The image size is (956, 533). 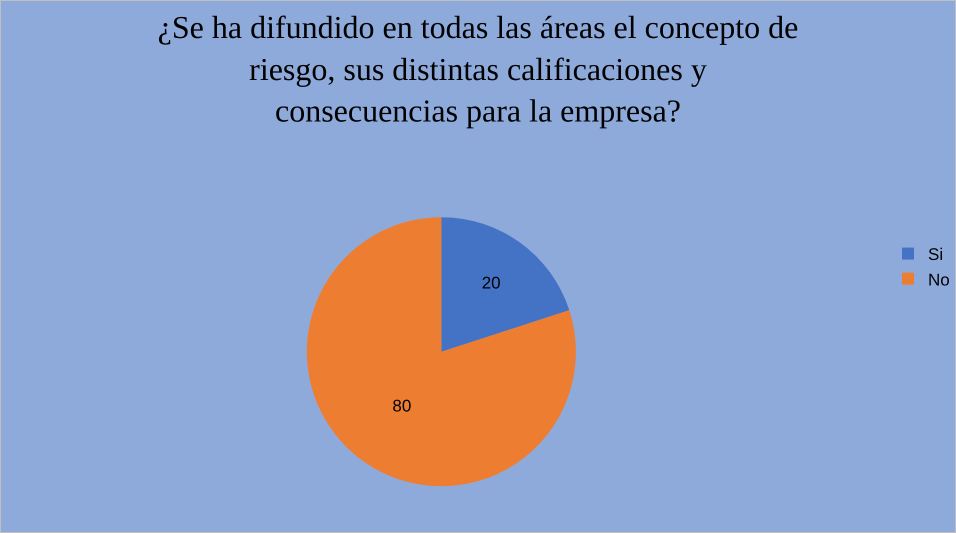 What do you see at coordinates (936, 254) in the screenshot?
I see `legend-label: Si` at bounding box center [936, 254].